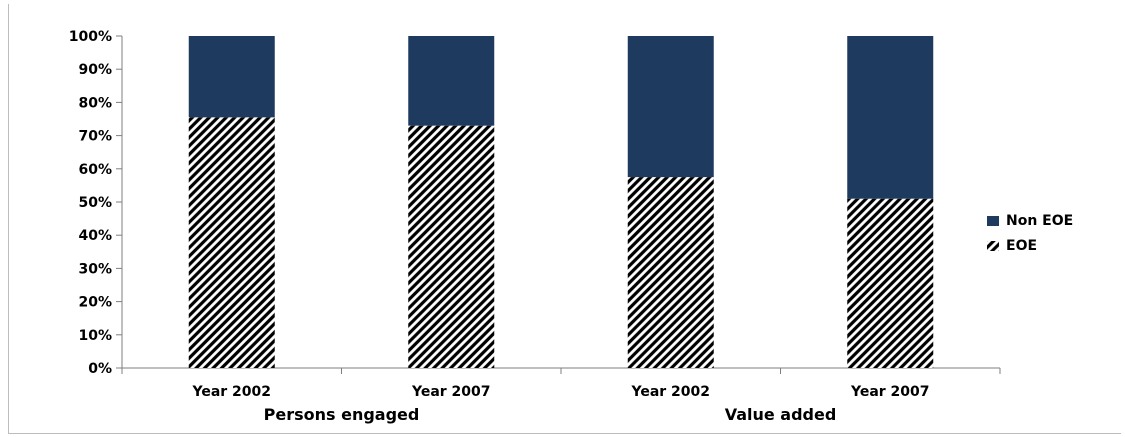 The image size is (1125, 437). I want to click on group-label: Persons engaged, so click(342, 414).